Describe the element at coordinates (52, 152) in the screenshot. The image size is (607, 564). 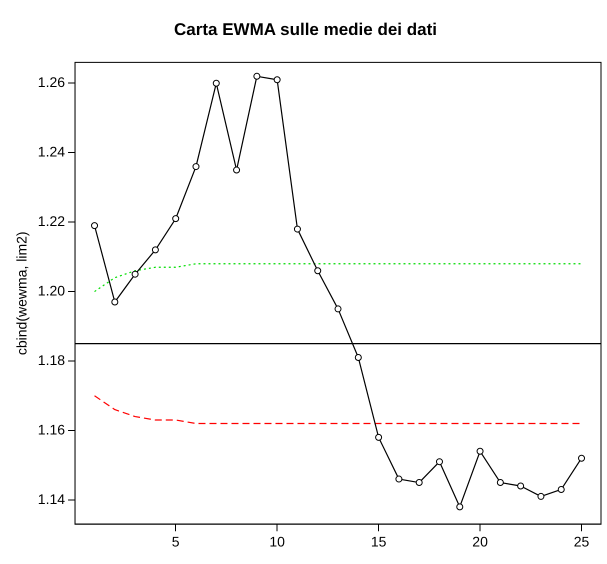
I see `y-tick-label: 1.24` at that location.